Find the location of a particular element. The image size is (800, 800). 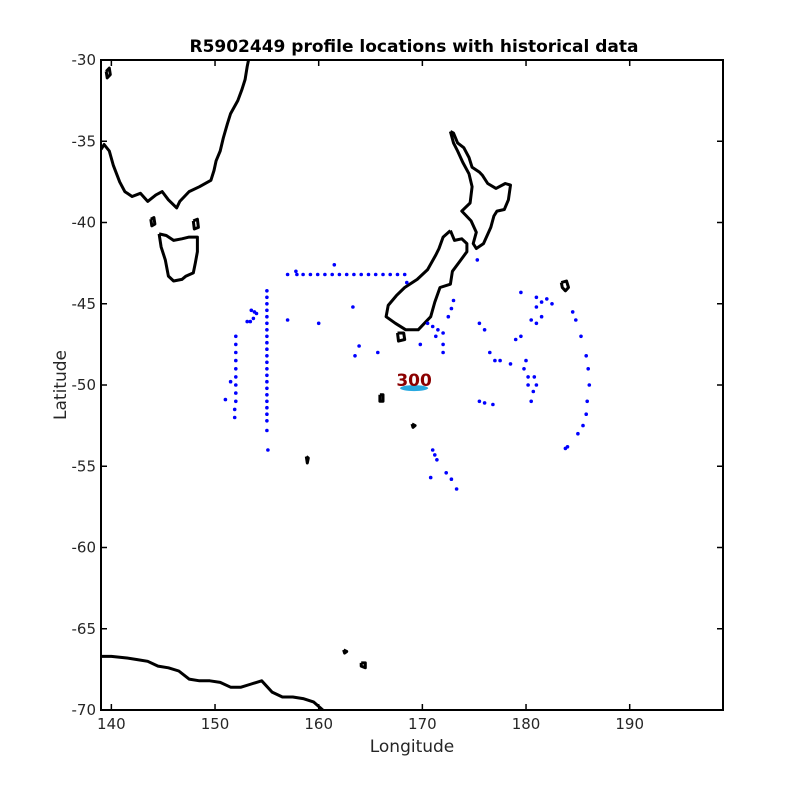

float-profile-label: 300 is located at coordinates (414, 381).